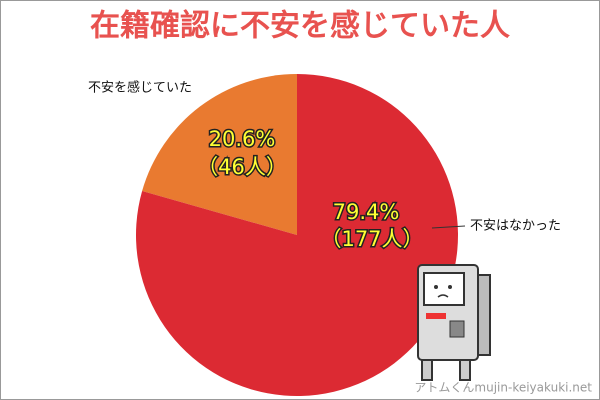  I want to click on pie-slice, so click(219, 154).